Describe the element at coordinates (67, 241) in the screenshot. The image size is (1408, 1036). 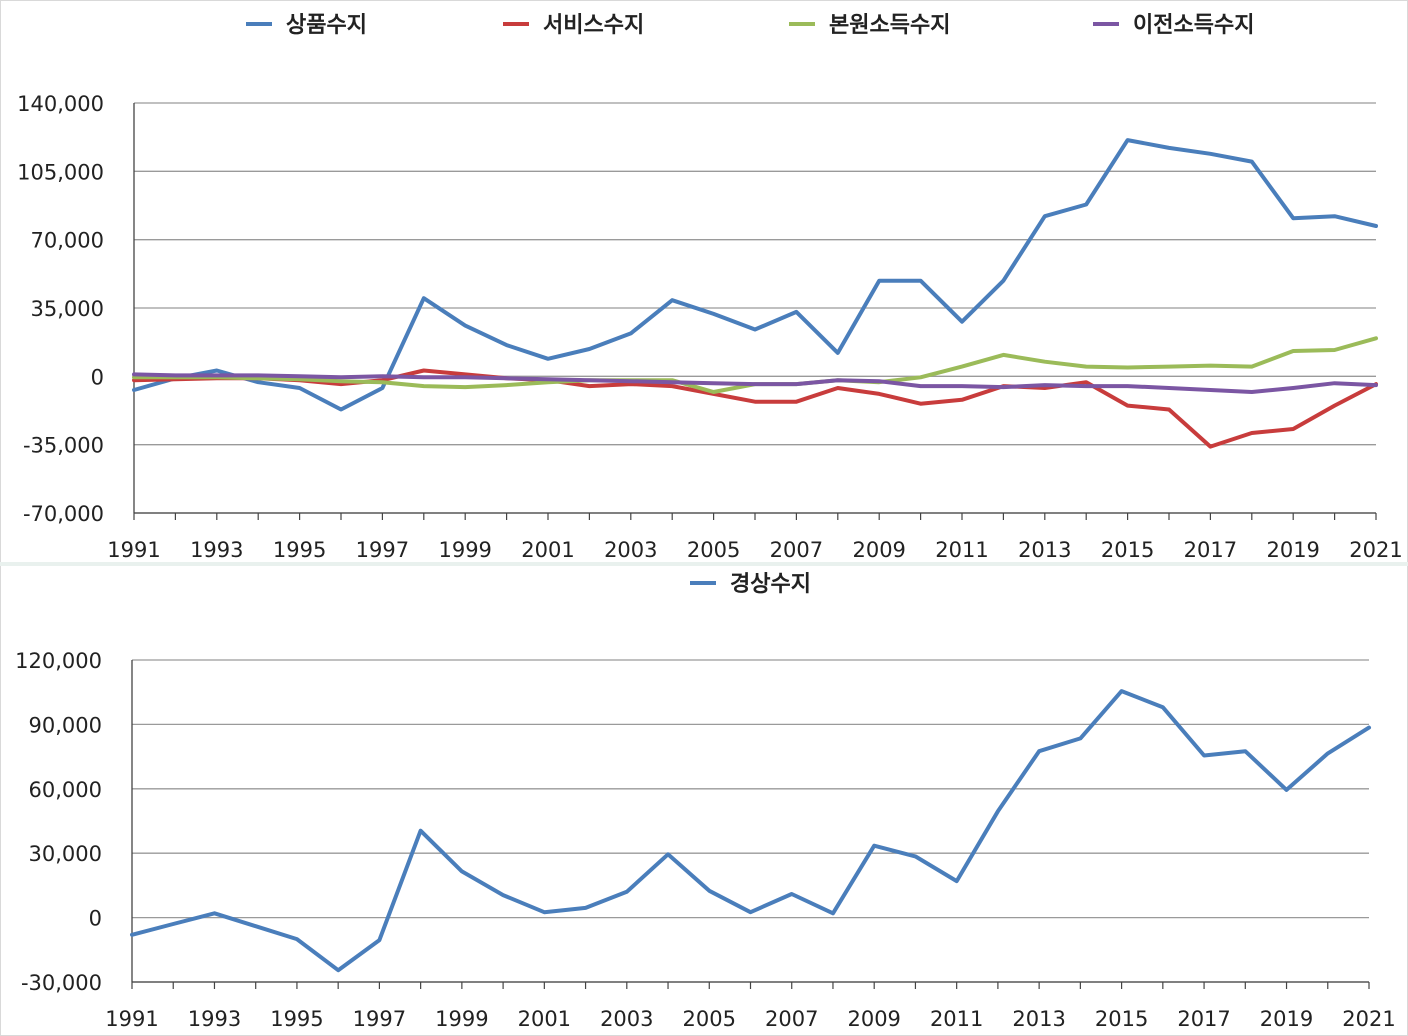
I see `y-tick-label: 70,000` at that location.